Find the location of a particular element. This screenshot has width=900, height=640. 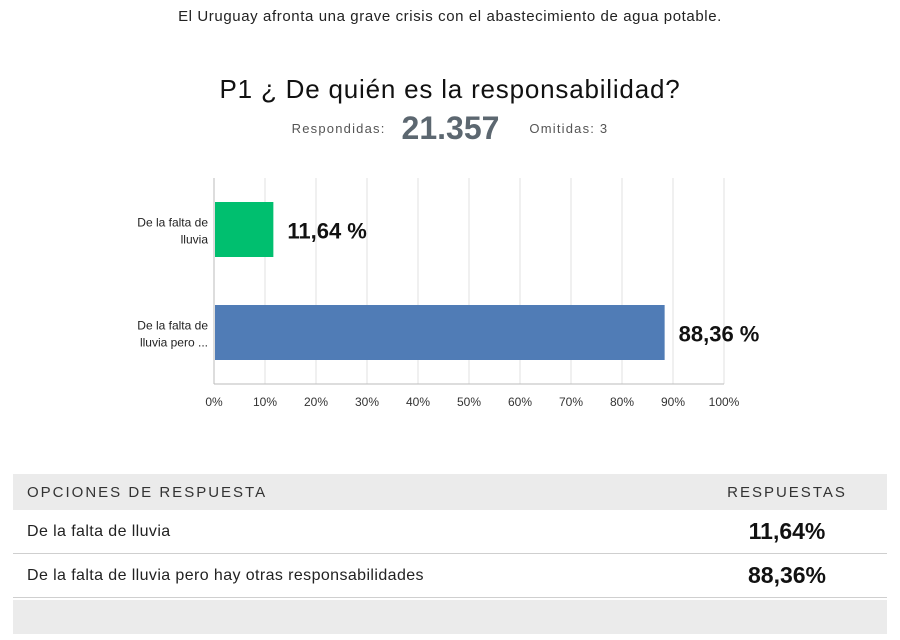

bar-value-label: 11,64 % is located at coordinates (327, 231).